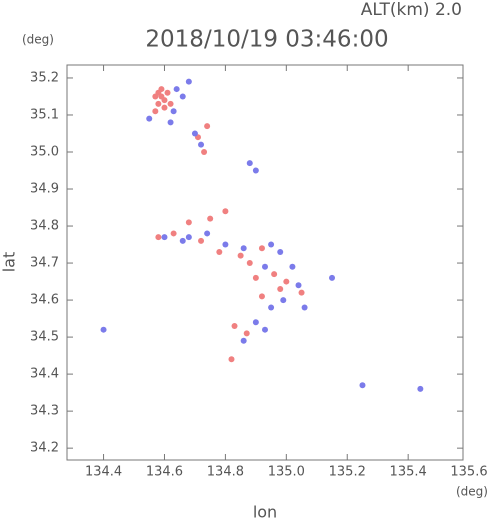 Image resolution: width=491 pixels, height=521 pixels. I want to click on y-tick-label: 34.6, so click(44, 300).